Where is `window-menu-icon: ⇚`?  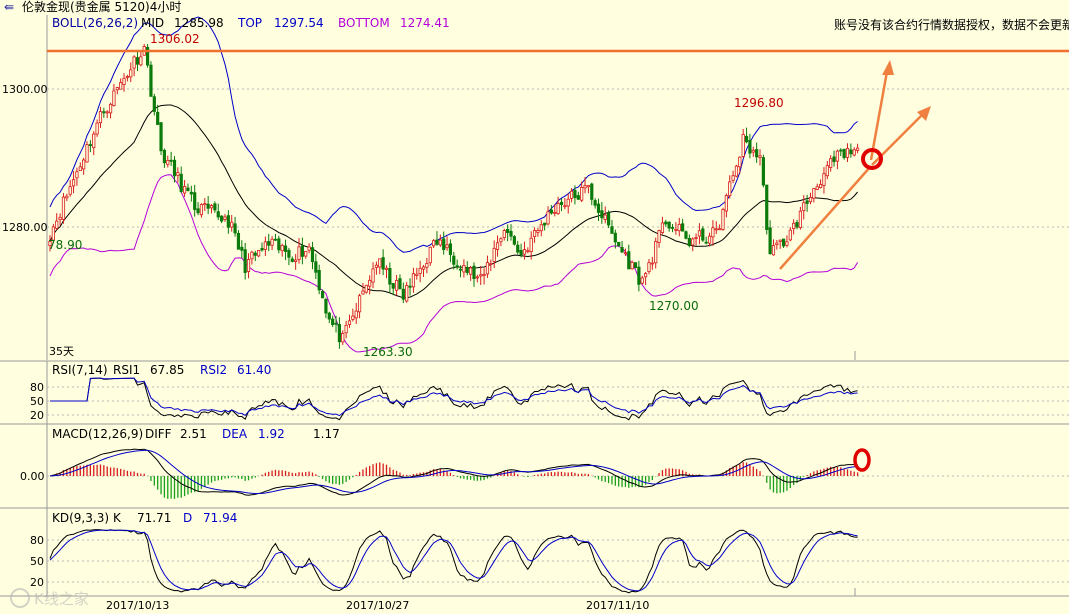 window-menu-icon: ⇚ is located at coordinates (9, 7).